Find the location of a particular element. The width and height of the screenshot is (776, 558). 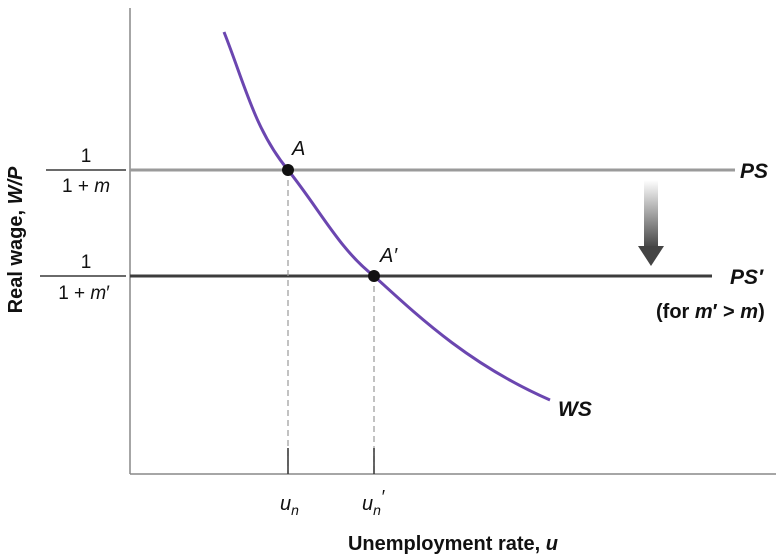

ps-fraction-denominator: 1 + m is located at coordinates (86, 186).